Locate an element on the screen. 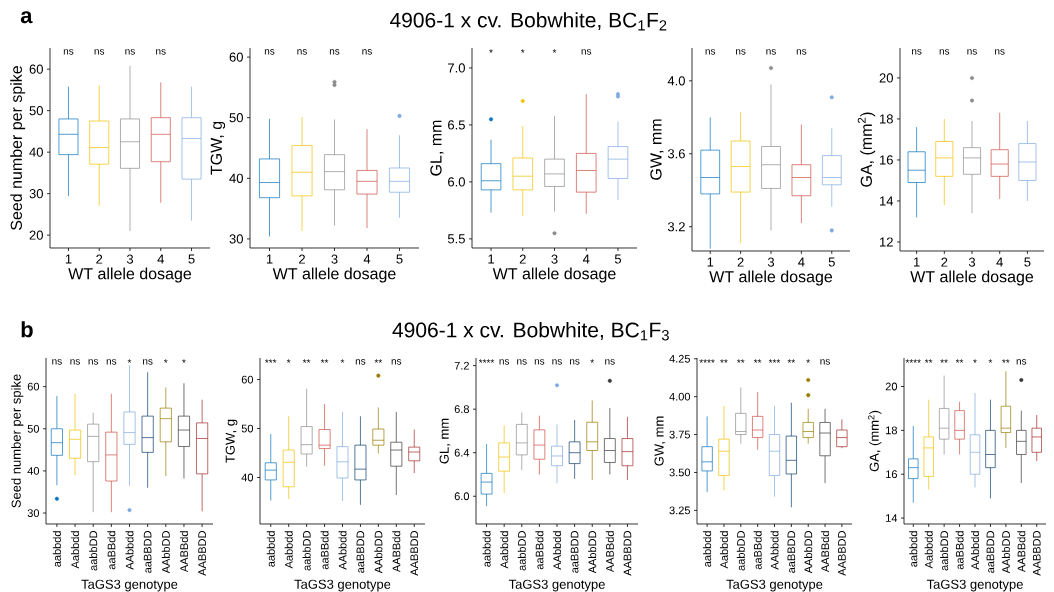  y-tick-label: 4.0 is located at coordinates (676, 81).